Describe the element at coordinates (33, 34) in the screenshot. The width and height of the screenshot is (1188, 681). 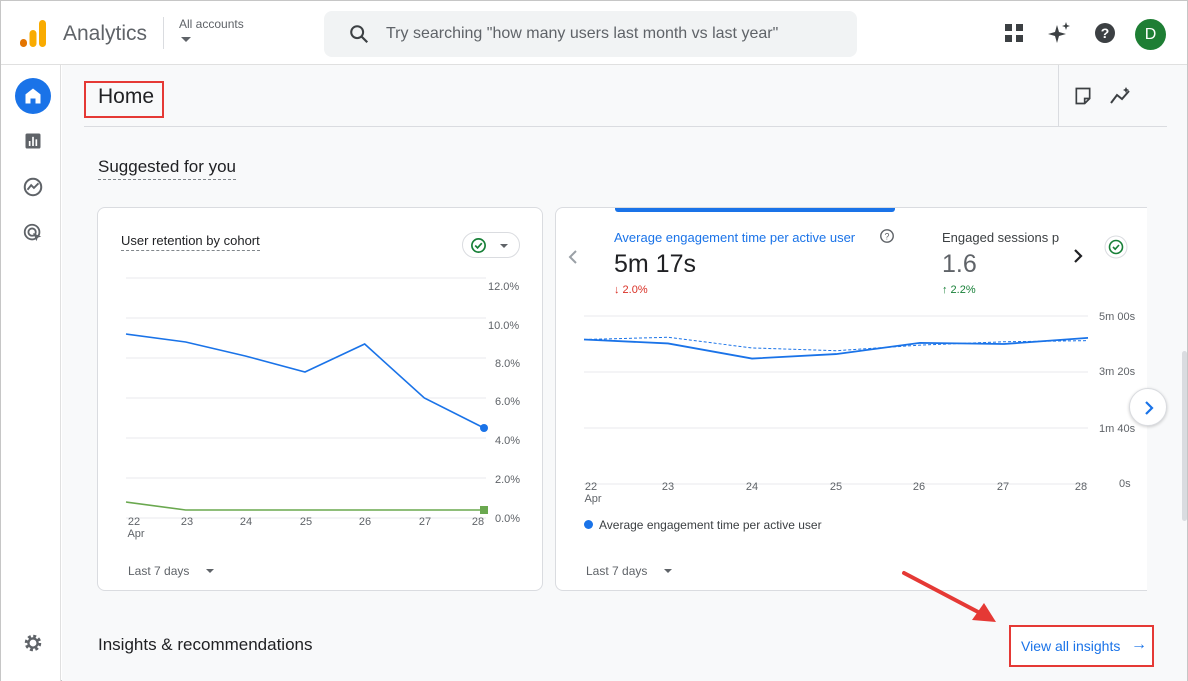
I see `analytics-logo-icon` at that location.